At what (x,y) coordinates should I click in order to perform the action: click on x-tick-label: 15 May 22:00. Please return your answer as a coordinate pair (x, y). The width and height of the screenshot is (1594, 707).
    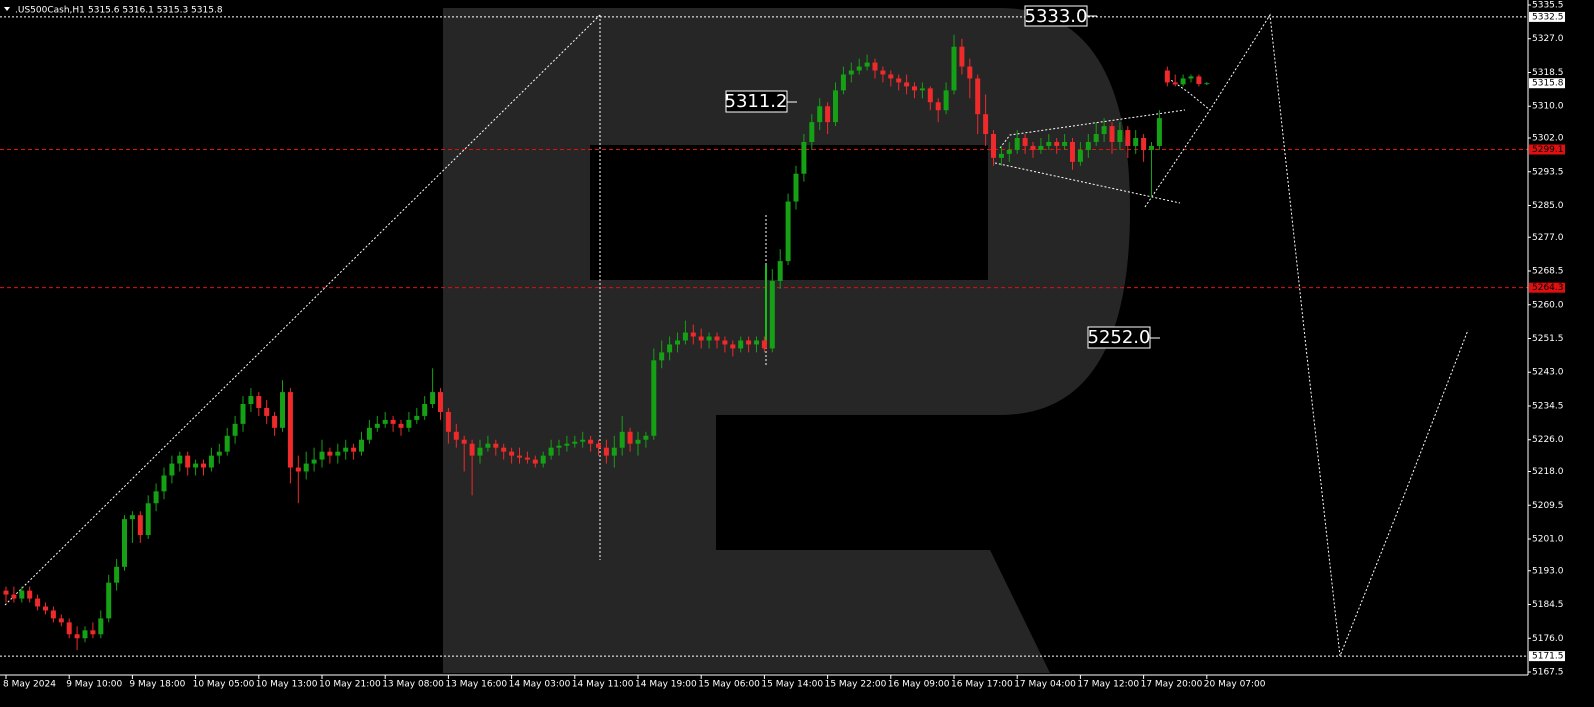
    Looking at the image, I should click on (856, 685).